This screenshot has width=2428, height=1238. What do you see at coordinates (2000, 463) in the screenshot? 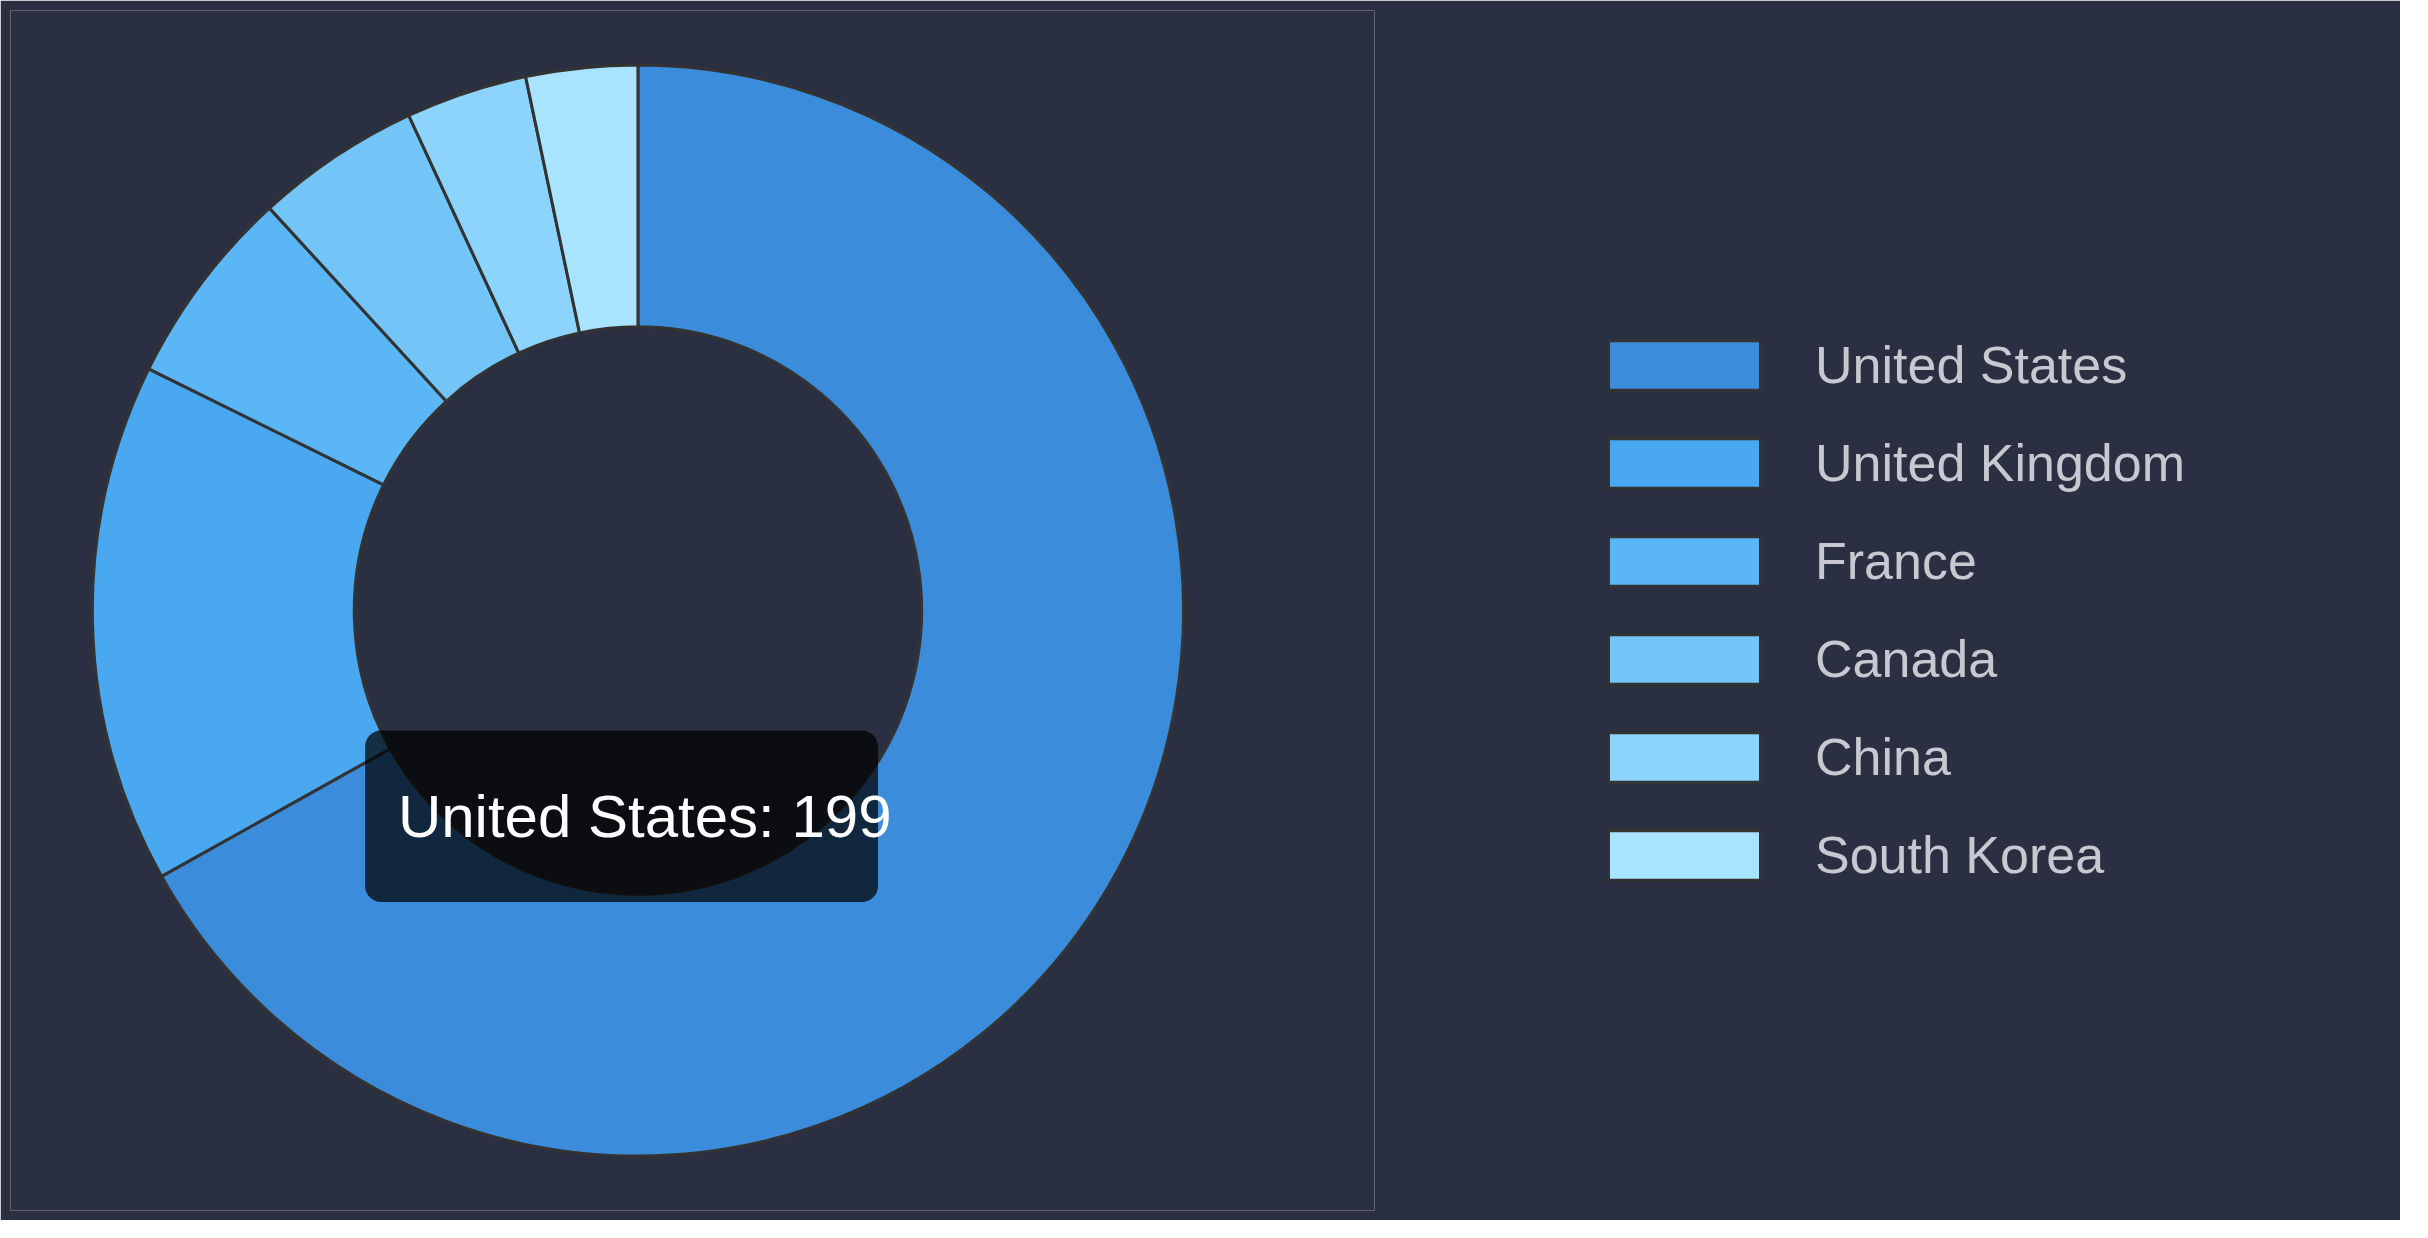
I see `legend-label: United Kingdom` at bounding box center [2000, 463].